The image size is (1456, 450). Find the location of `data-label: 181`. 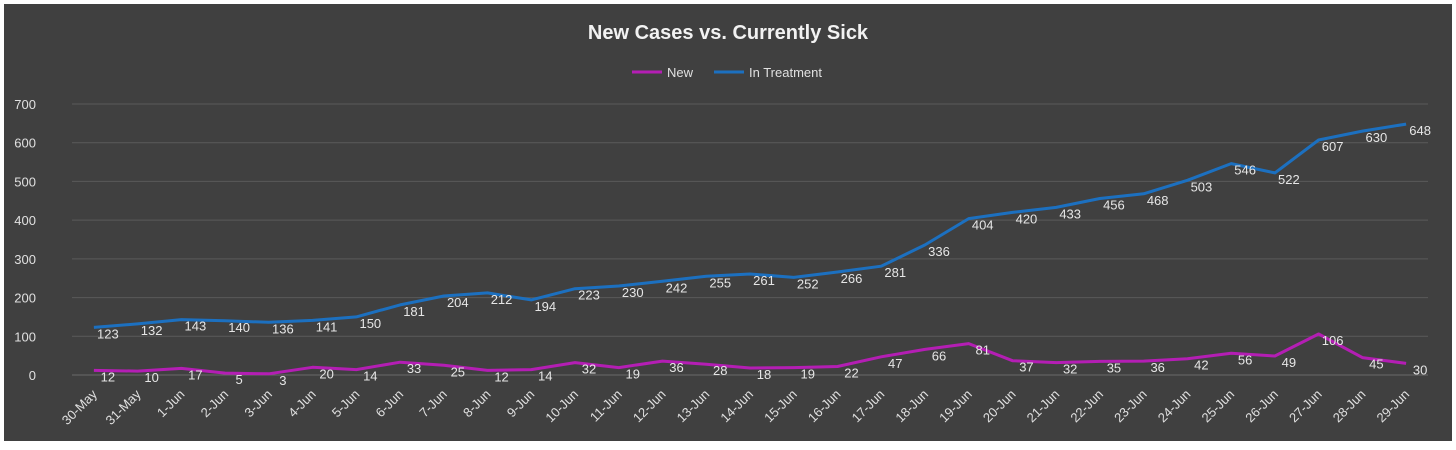

data-label: 181 is located at coordinates (414, 311).